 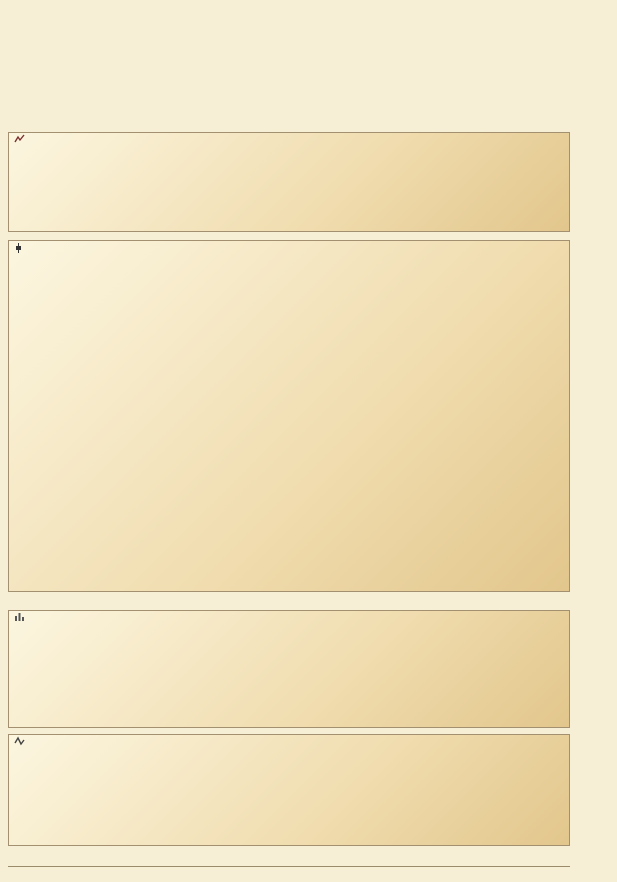 I want to click on rsi-legend, so click(x=23, y=140).